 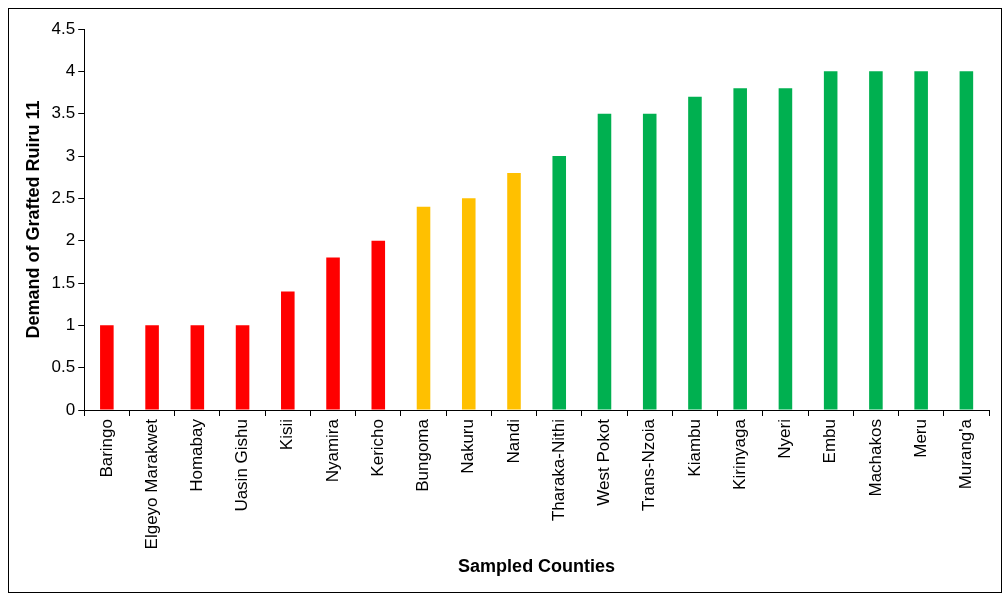 I want to click on y-tick-label: 0, so click(x=70, y=409).